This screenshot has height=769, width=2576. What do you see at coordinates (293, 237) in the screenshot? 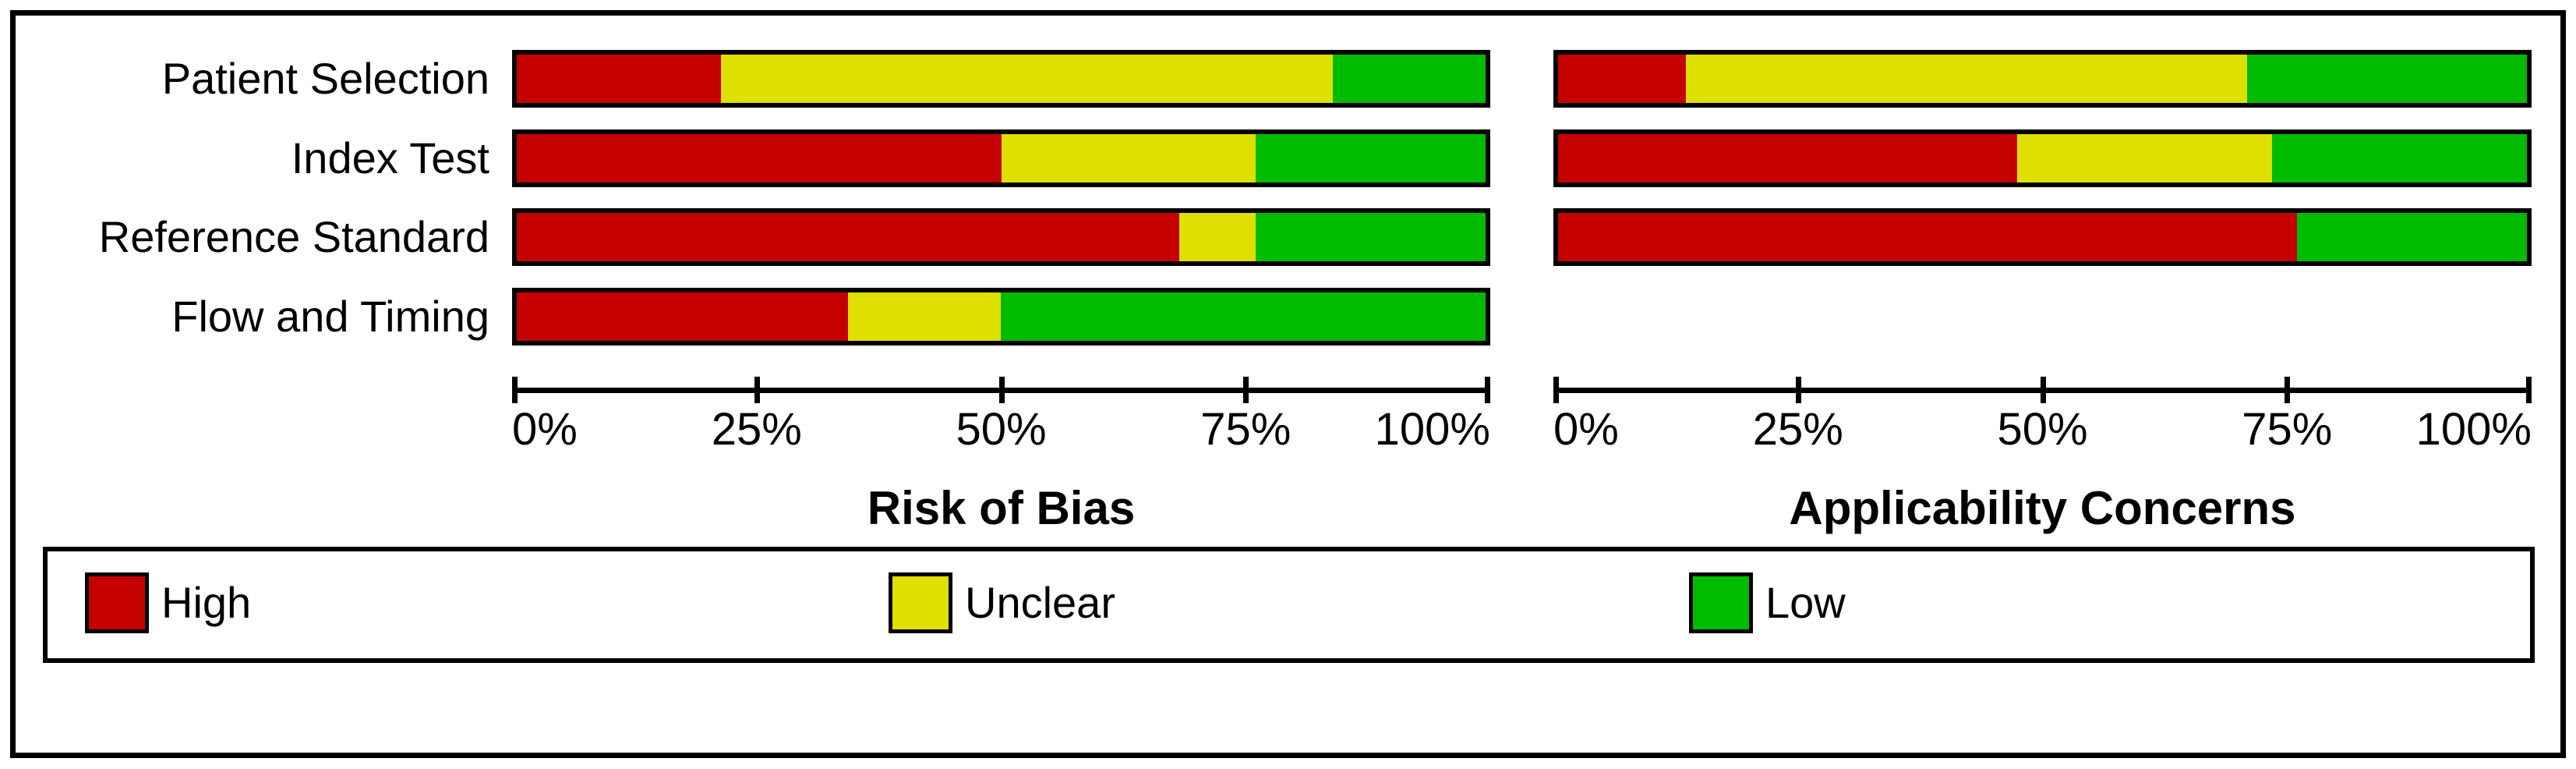
I see `category-label-reference-standard: Reference Standard` at bounding box center [293, 237].